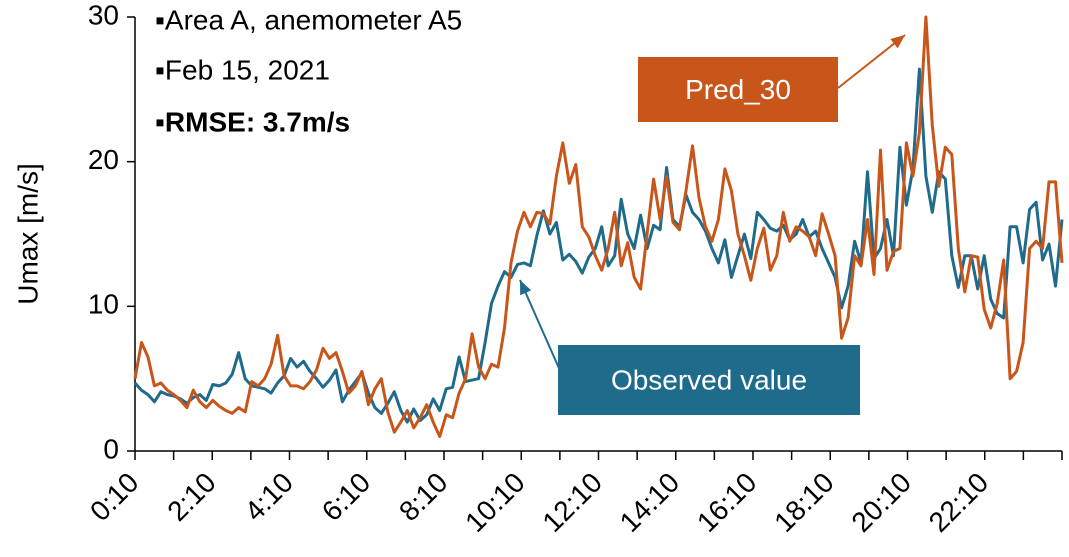  What do you see at coordinates (494, 502) in the screenshot?
I see `x-tick-label: 10:10` at bounding box center [494, 502].